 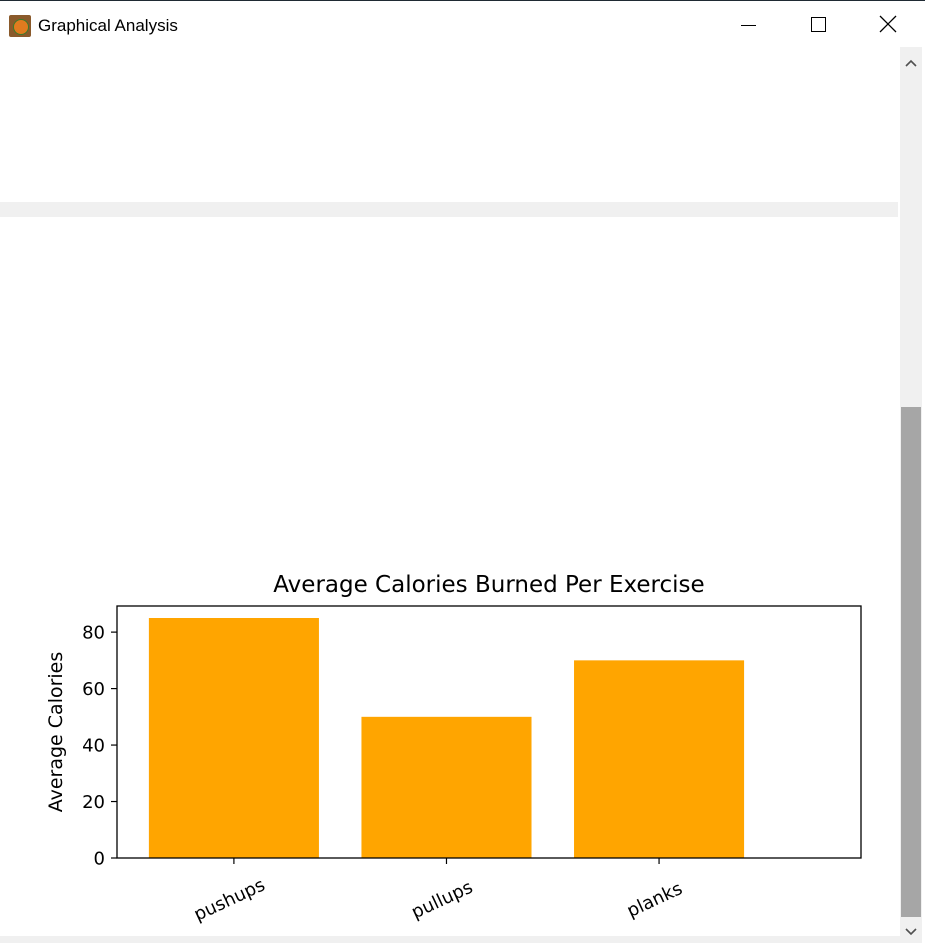 What do you see at coordinates (233, 738) in the screenshot?
I see `bar-pushups` at bounding box center [233, 738].